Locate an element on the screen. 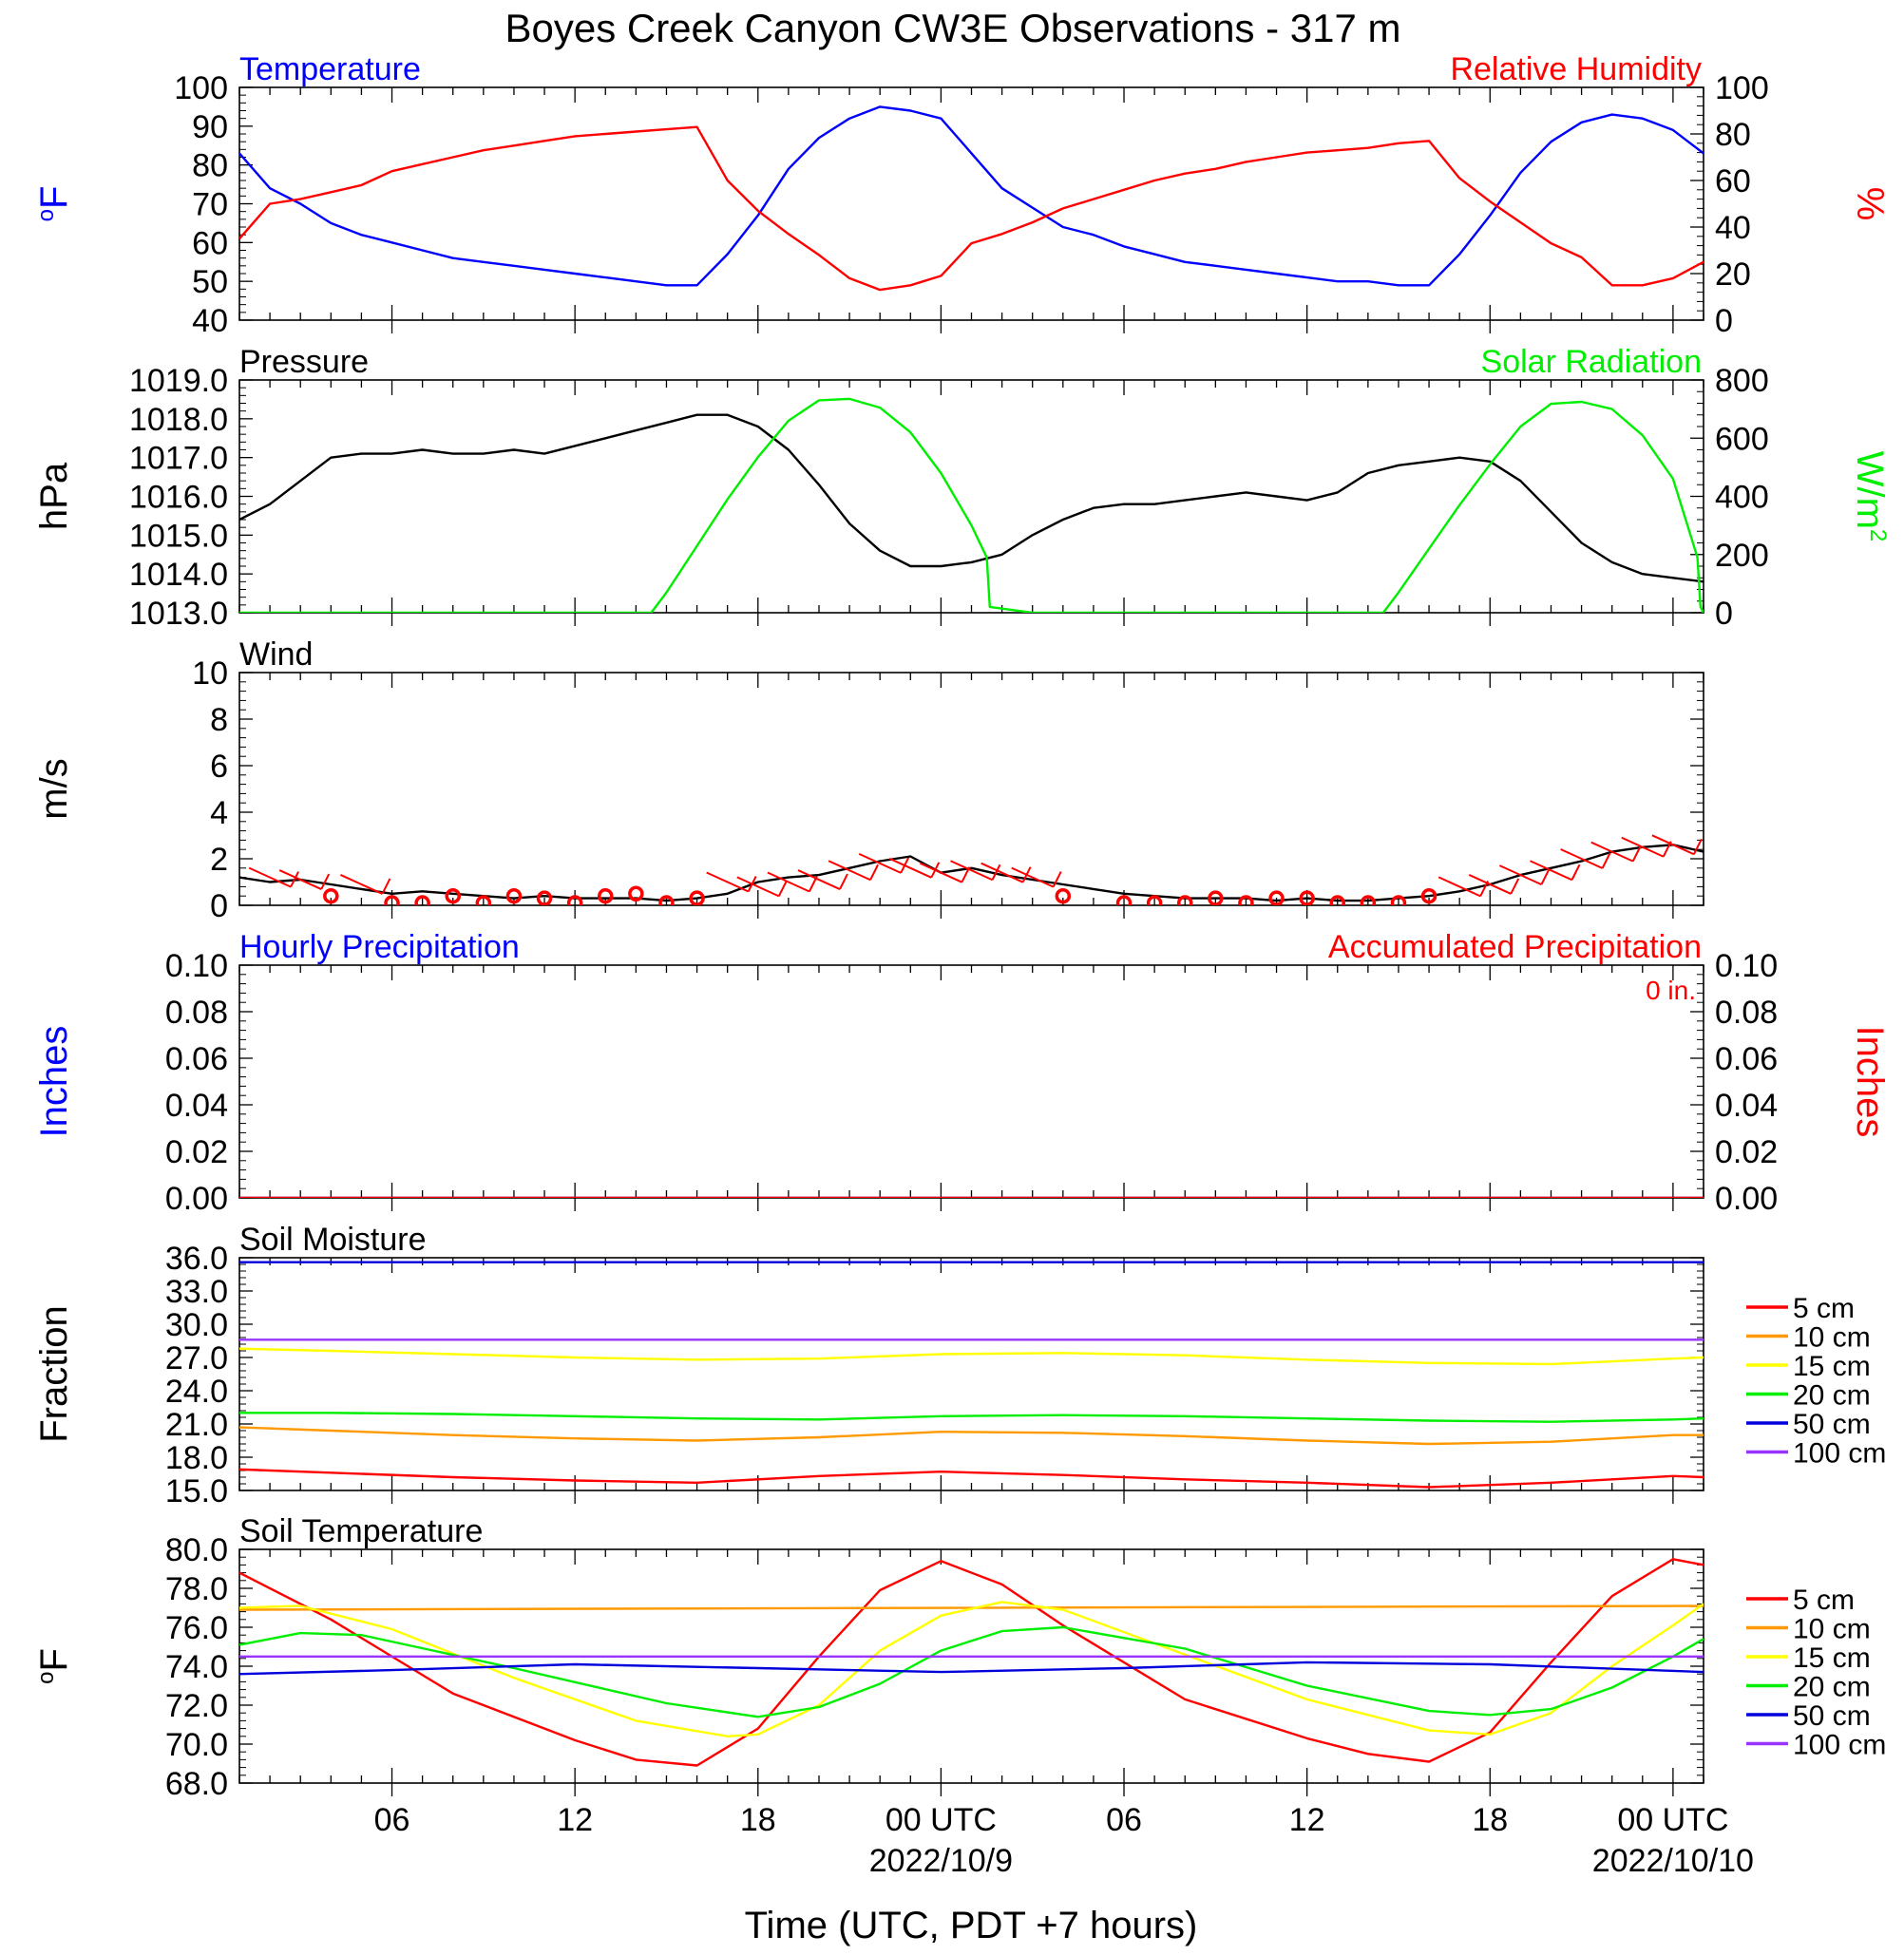  y-tick-label-right: 400 is located at coordinates (1742, 498).